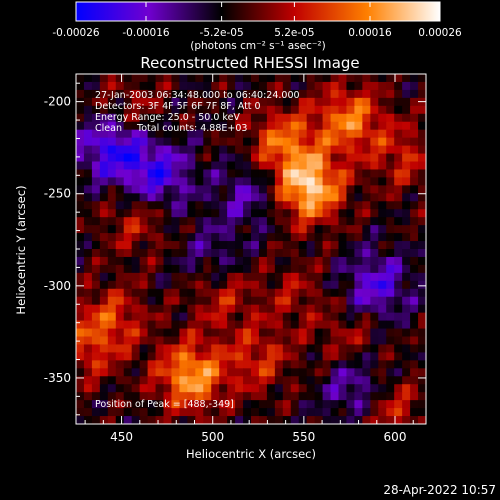 Image resolution: width=500 pixels, height=500 pixels. What do you see at coordinates (57, 194) in the screenshot?
I see `y-tick-label: -250` at bounding box center [57, 194].